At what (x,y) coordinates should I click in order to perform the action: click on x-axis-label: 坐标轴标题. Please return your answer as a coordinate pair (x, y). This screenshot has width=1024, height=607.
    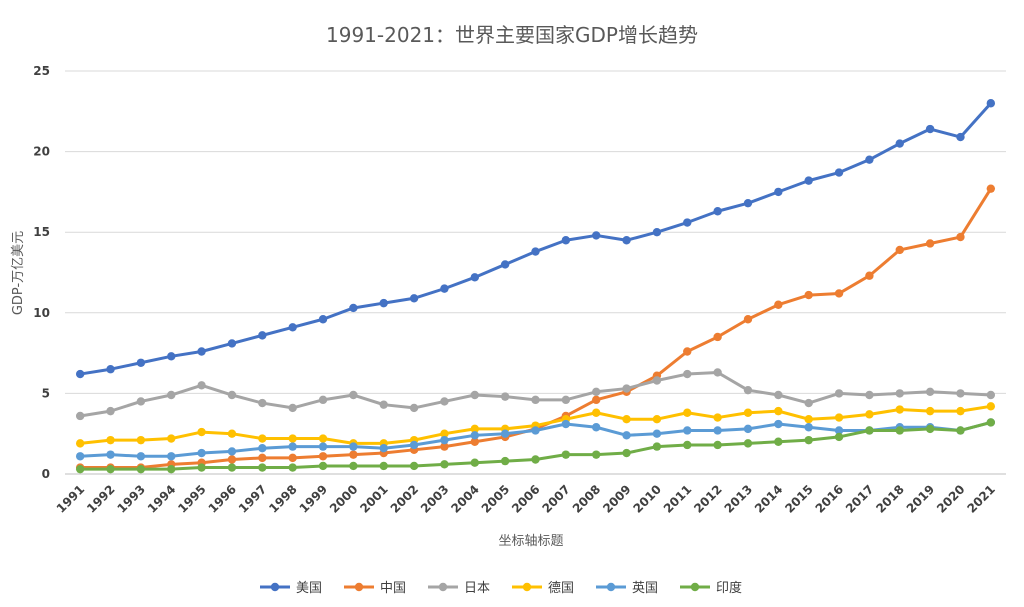
    Looking at the image, I should click on (530, 541).